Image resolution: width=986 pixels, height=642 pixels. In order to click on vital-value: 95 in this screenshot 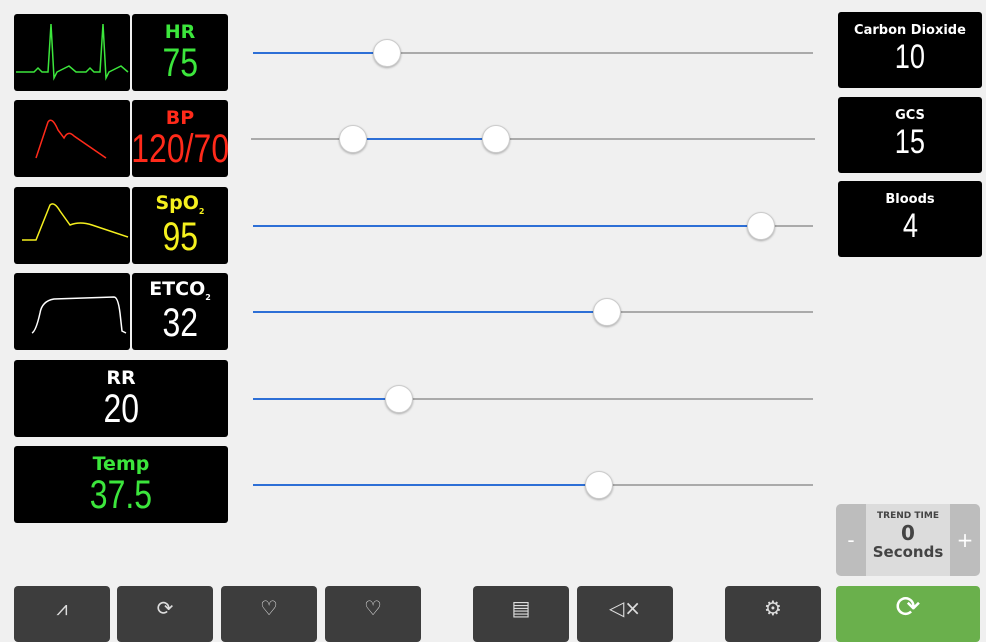, I will do `click(180, 236)`.